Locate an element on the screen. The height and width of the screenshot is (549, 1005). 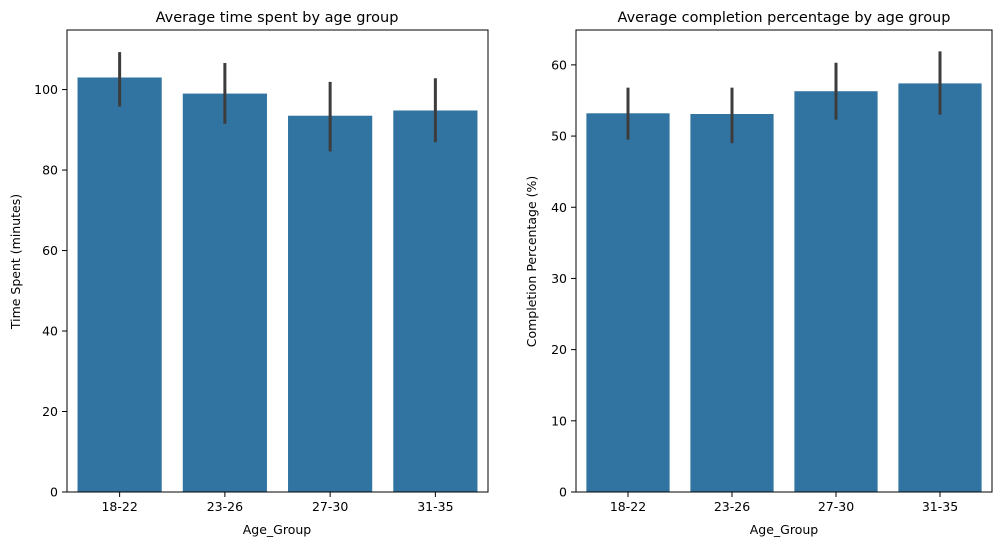
y-tick-label: 10 is located at coordinates (559, 420).